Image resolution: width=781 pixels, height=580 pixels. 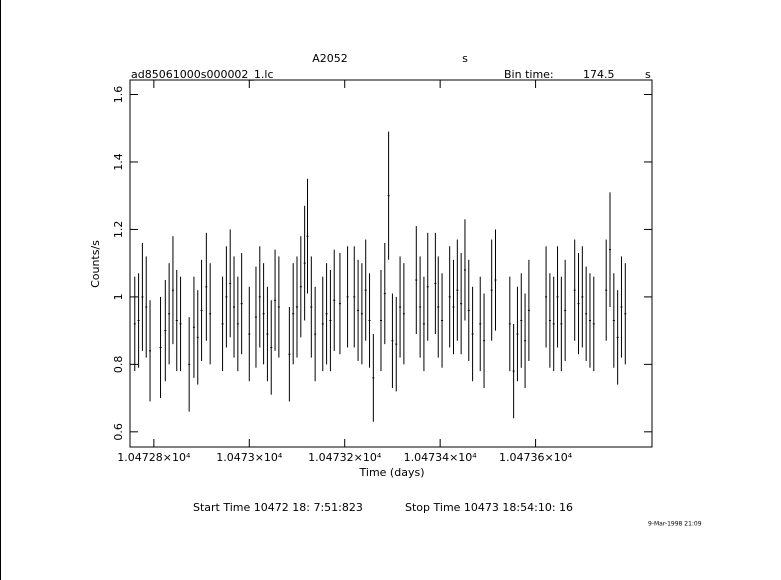 What do you see at coordinates (441, 457) in the screenshot?
I see `x-tick-label: 1.04734×10⁴` at bounding box center [441, 457].